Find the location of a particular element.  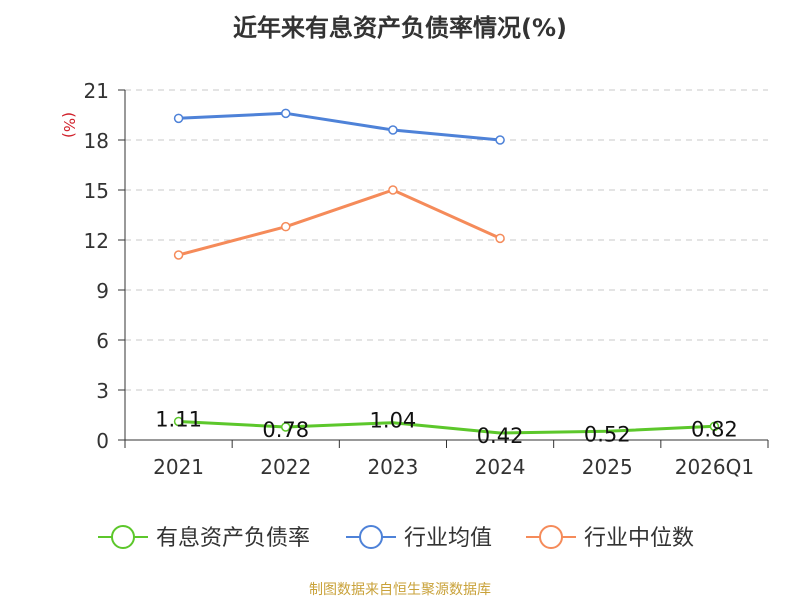

y-tick-label: 0 is located at coordinates (102, 441).